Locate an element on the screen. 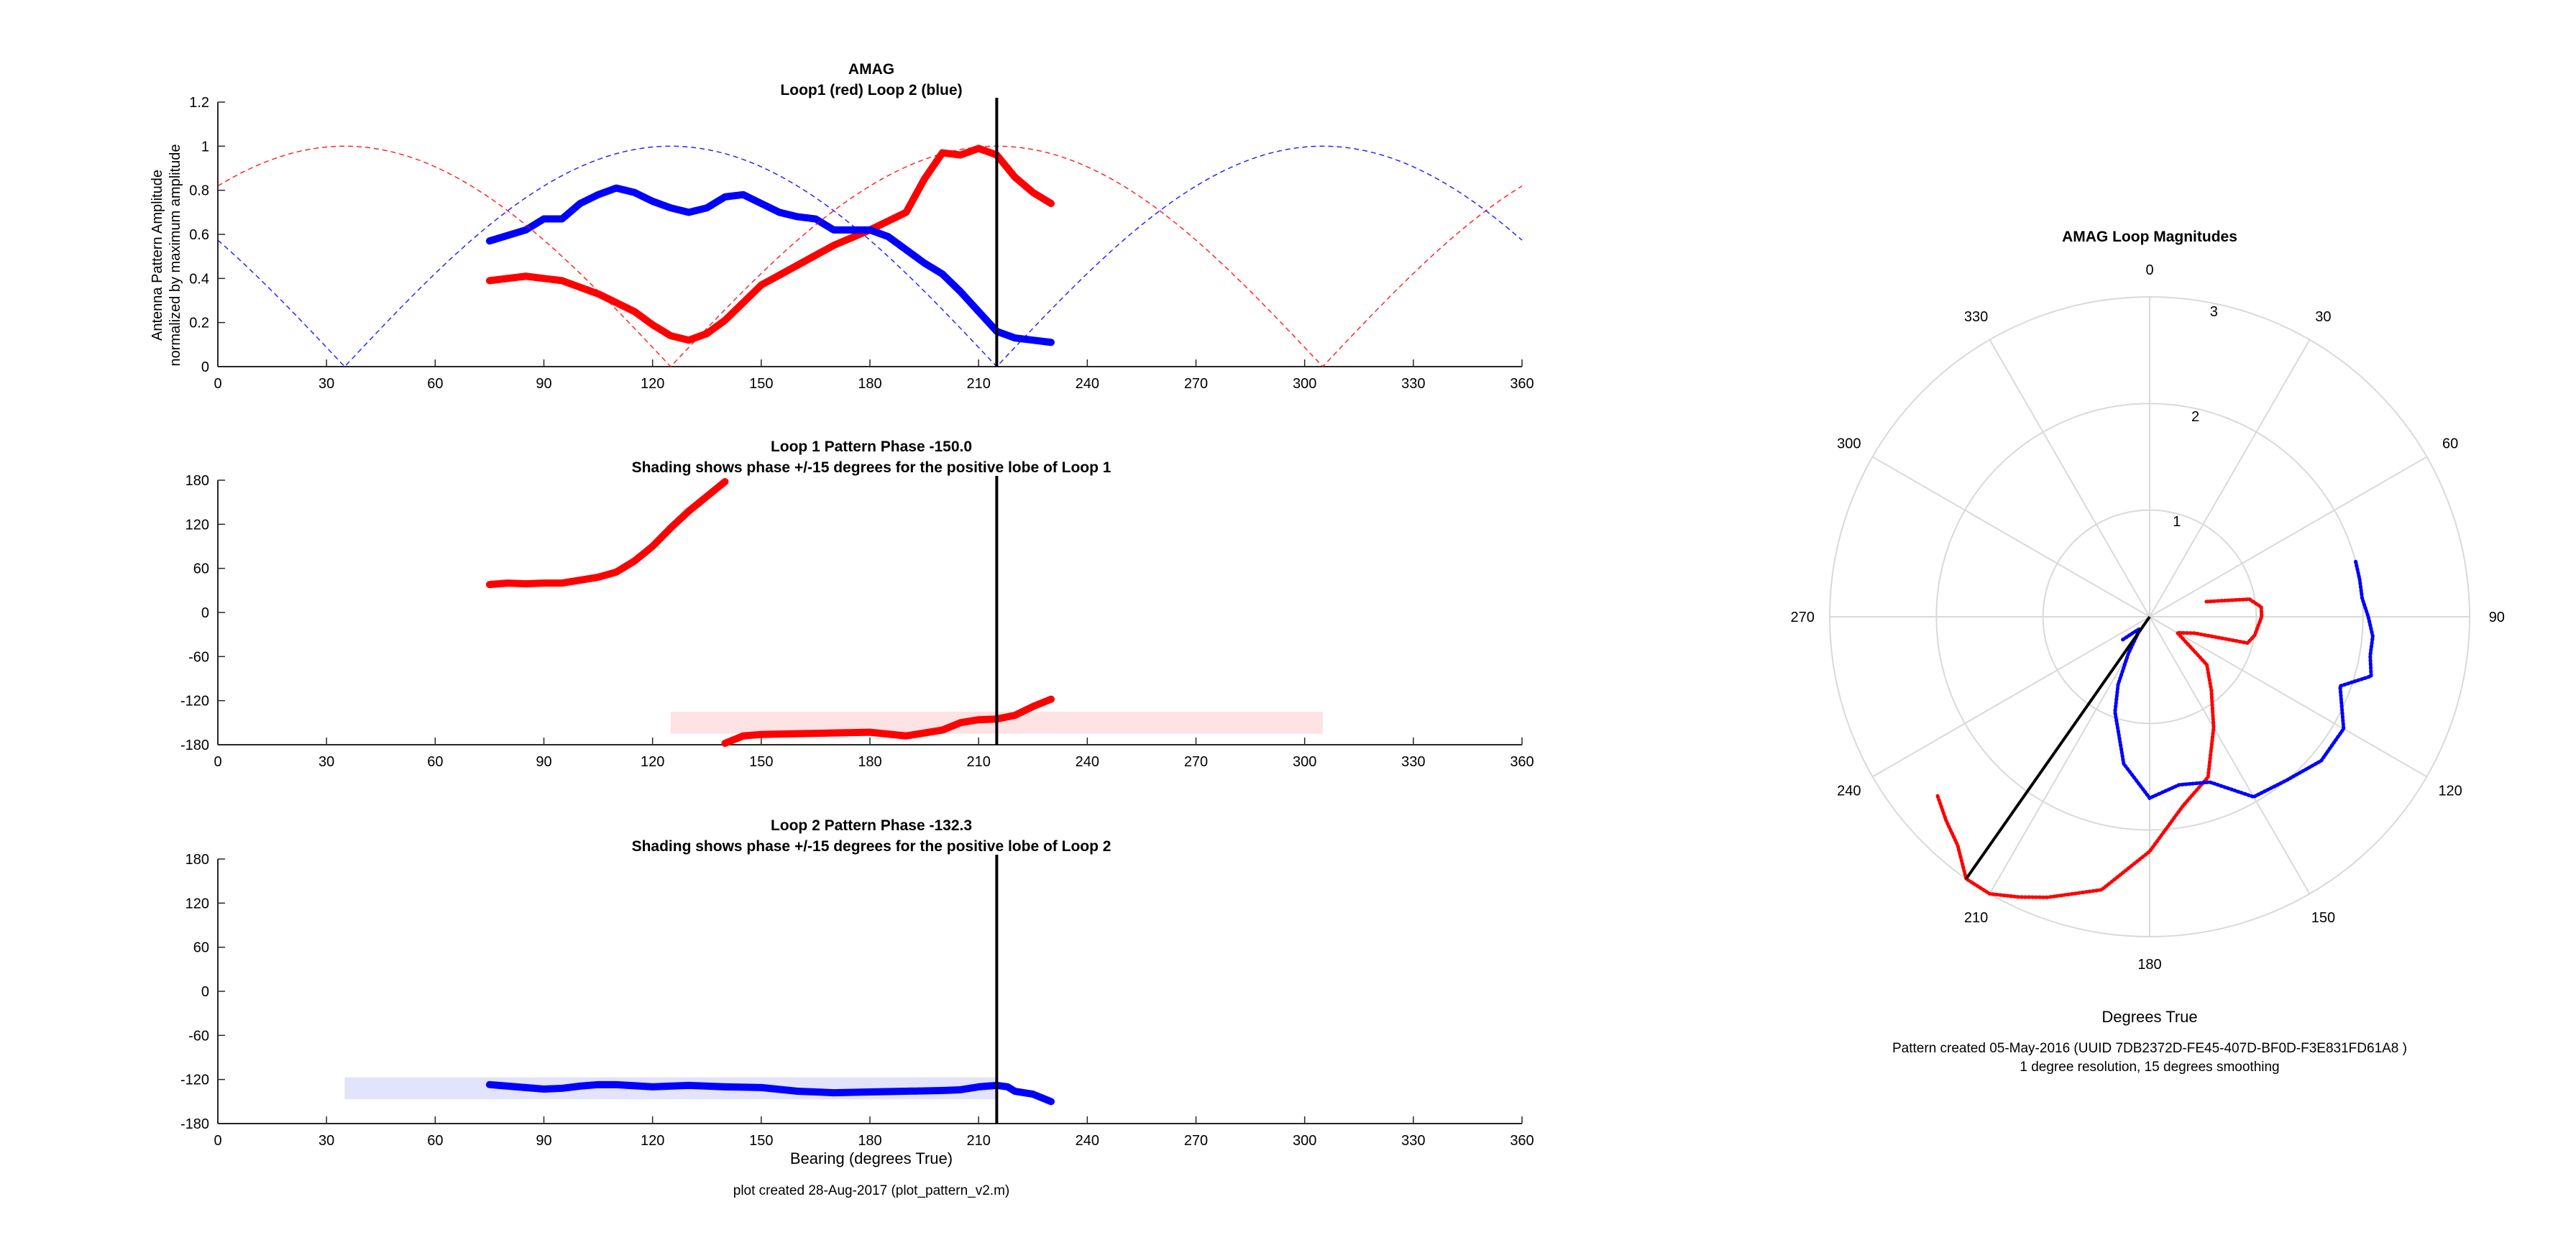  polar-angle-label: 210 is located at coordinates (1976, 918).